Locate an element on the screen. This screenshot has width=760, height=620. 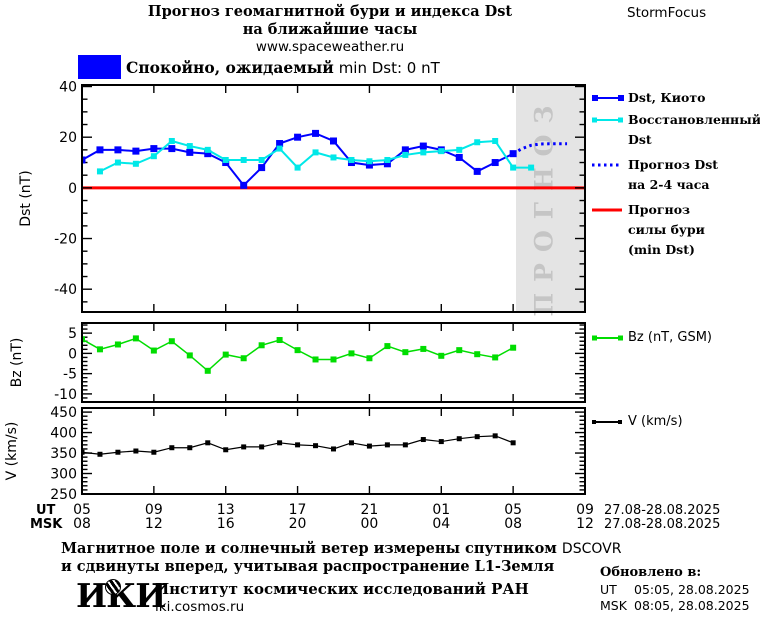
v-plot-border is located at coordinates (333, 451).